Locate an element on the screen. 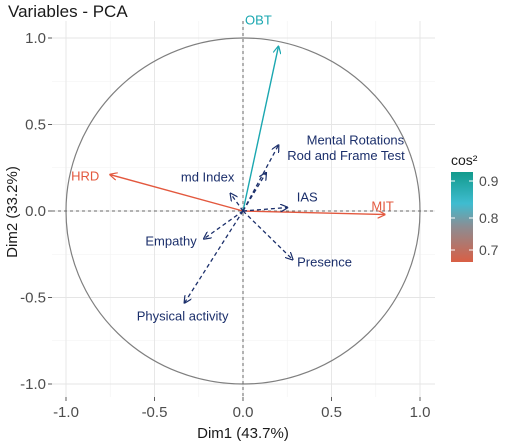  x-tick-label: 1.0 is located at coordinates (420, 412).